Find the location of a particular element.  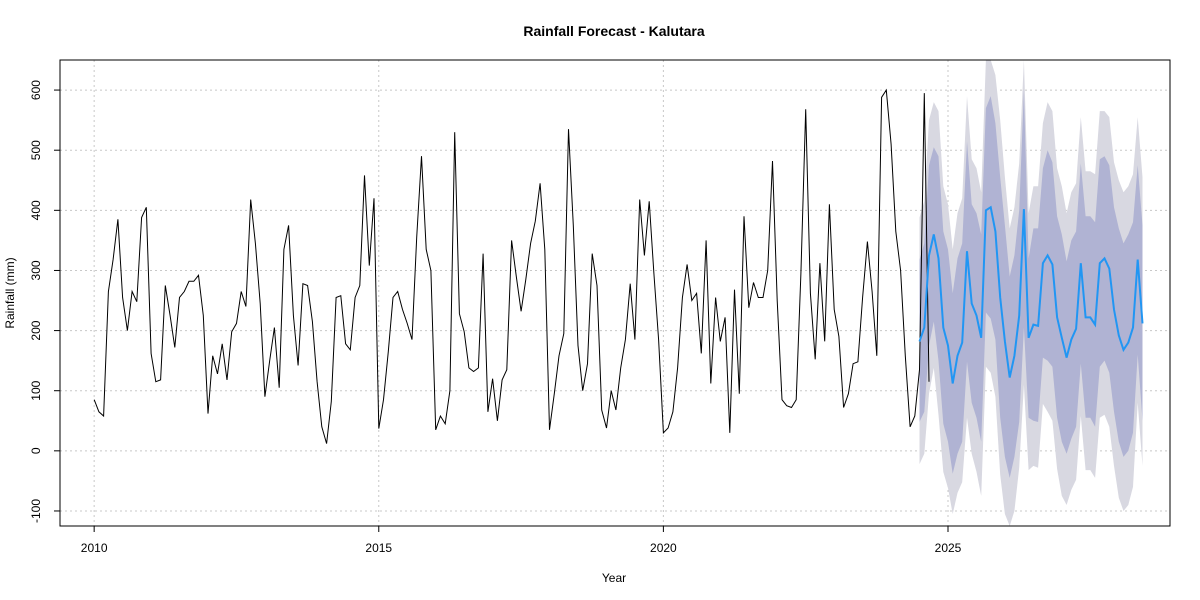

x-tick-label: 2025 is located at coordinates (948, 548).